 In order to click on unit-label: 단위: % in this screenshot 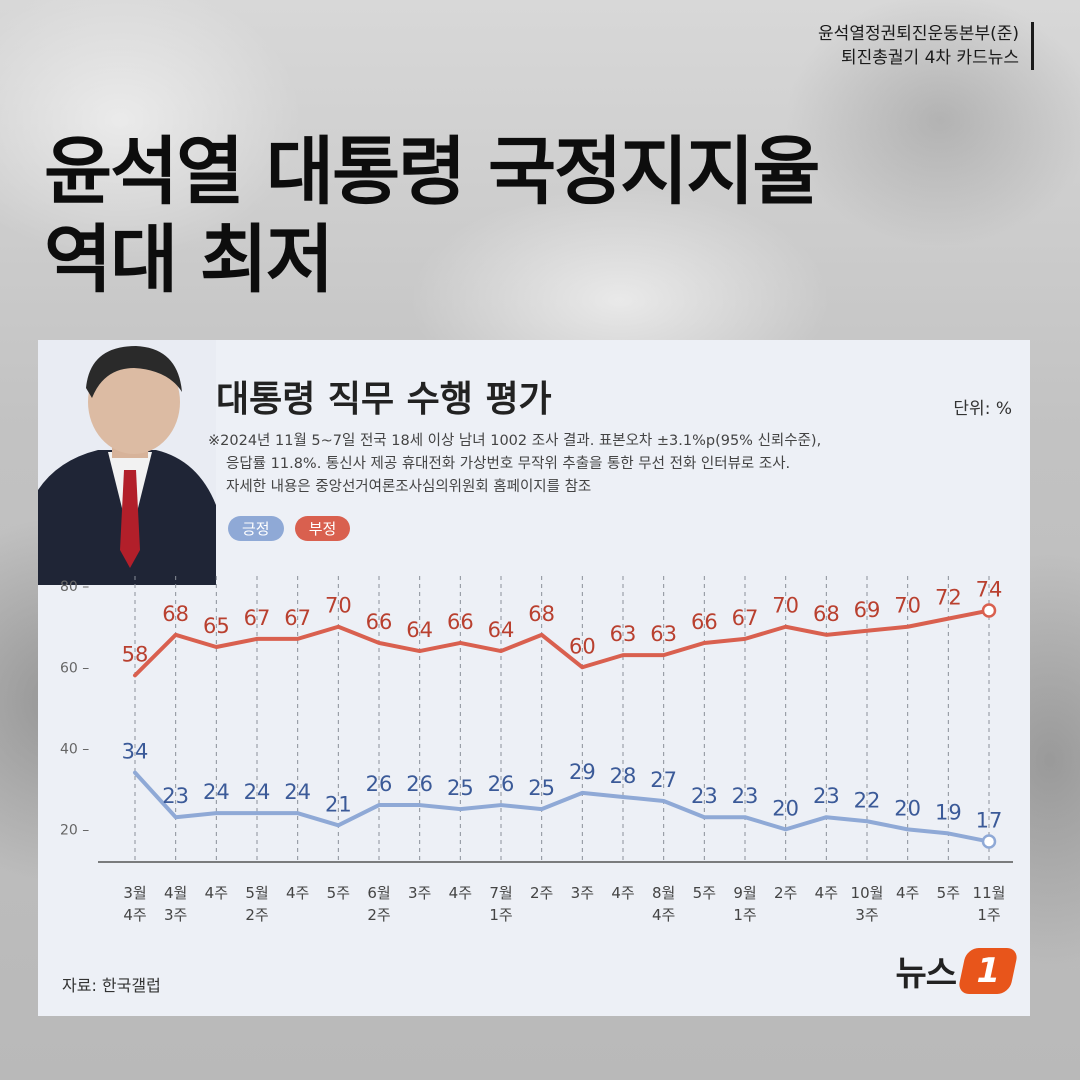, I will do `click(982, 409)`.